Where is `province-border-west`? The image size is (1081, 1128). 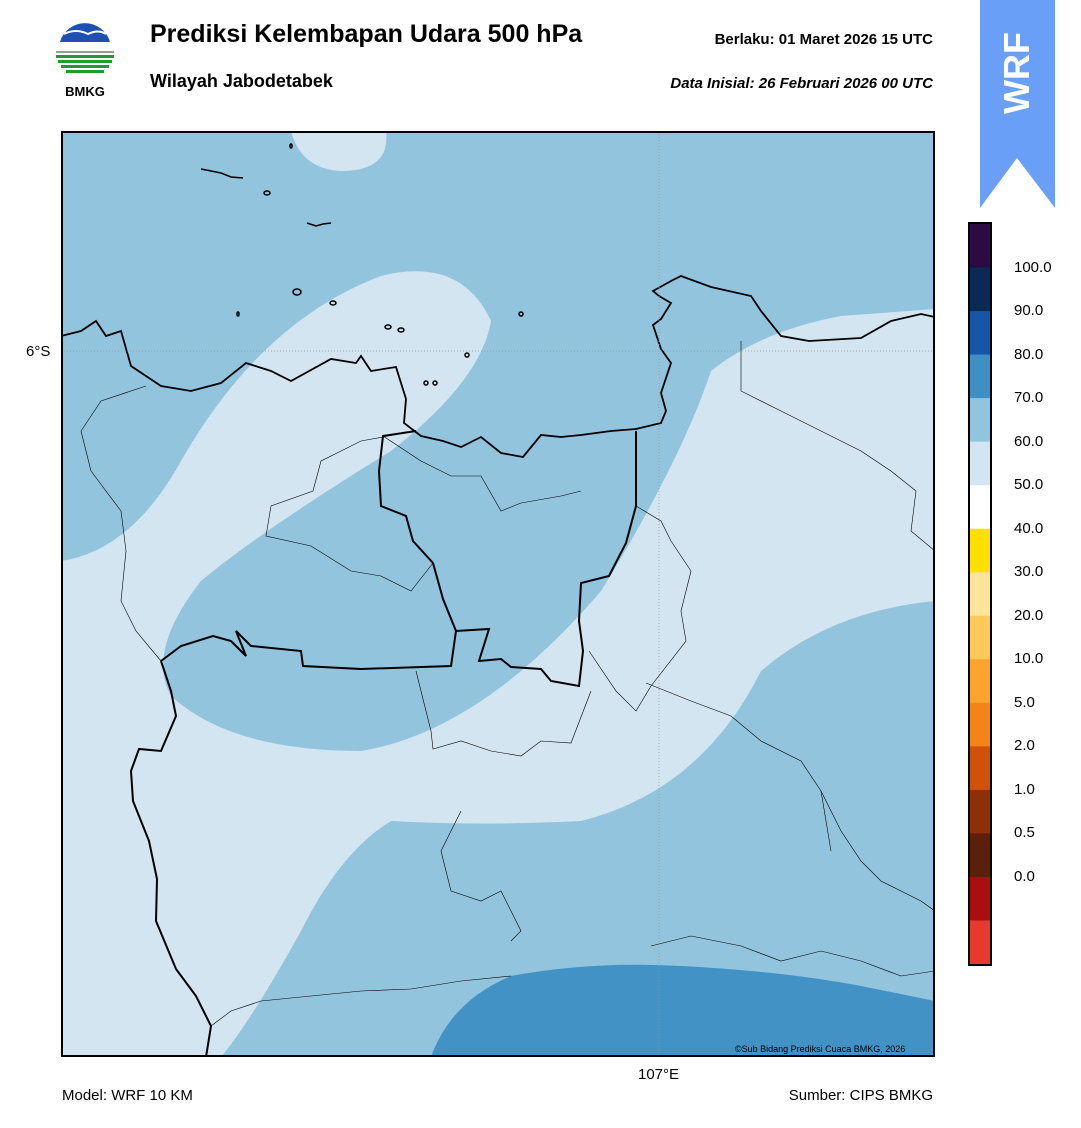 province-border-west is located at coordinates (171, 858).